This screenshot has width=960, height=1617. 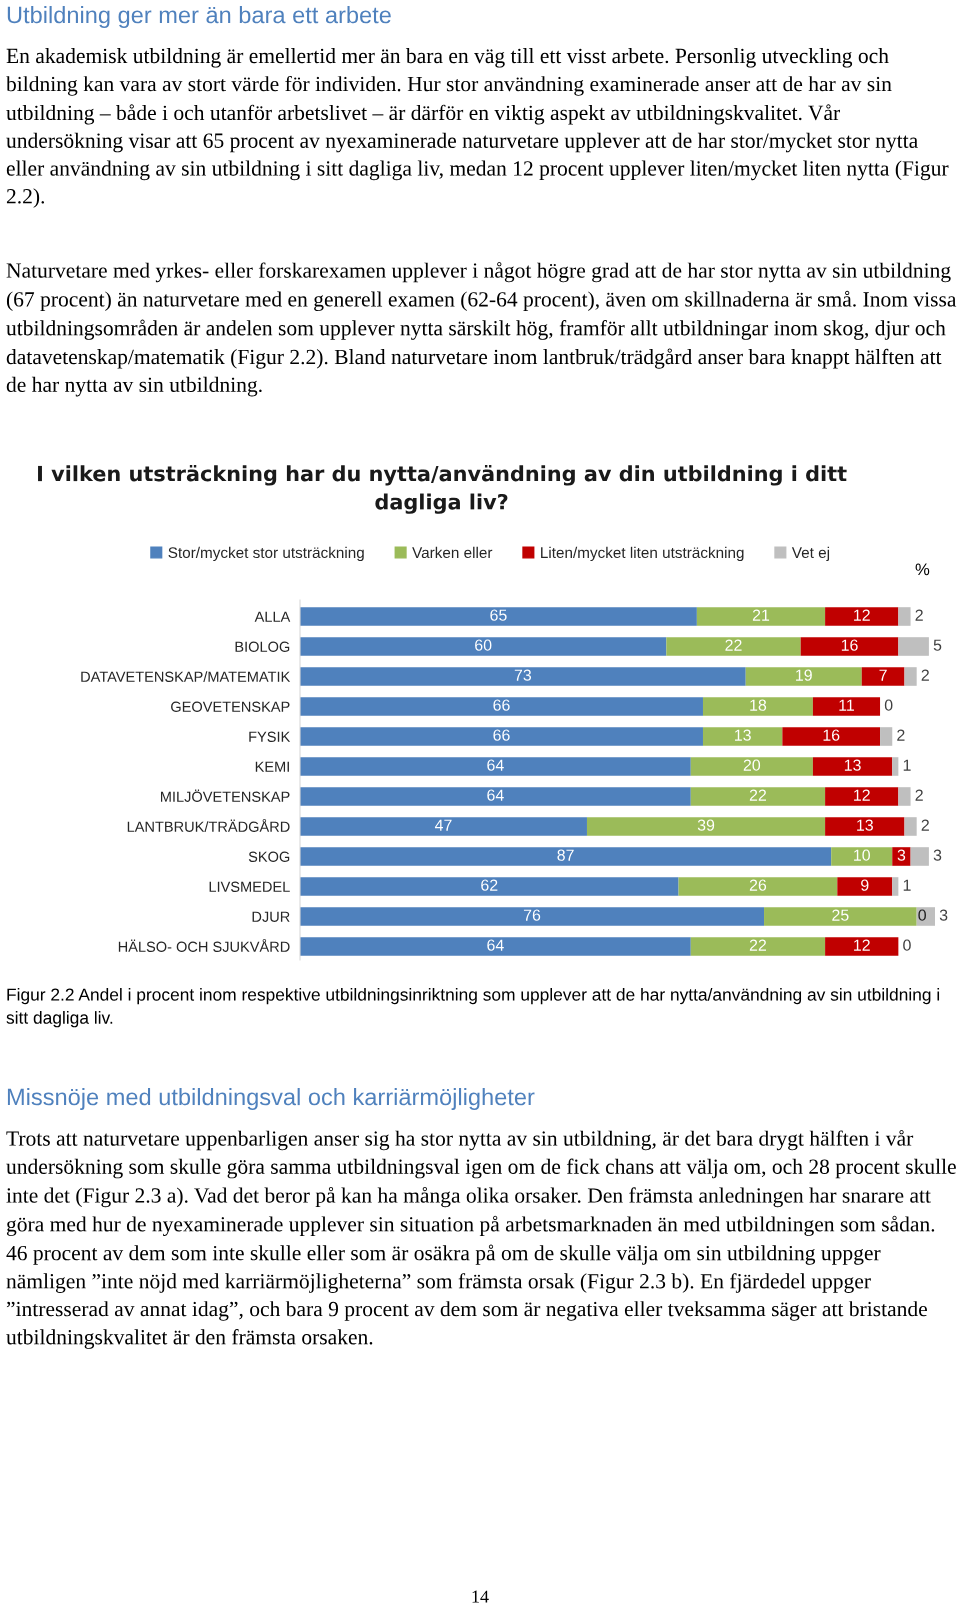 I want to click on data-label: 76, so click(x=532, y=915).